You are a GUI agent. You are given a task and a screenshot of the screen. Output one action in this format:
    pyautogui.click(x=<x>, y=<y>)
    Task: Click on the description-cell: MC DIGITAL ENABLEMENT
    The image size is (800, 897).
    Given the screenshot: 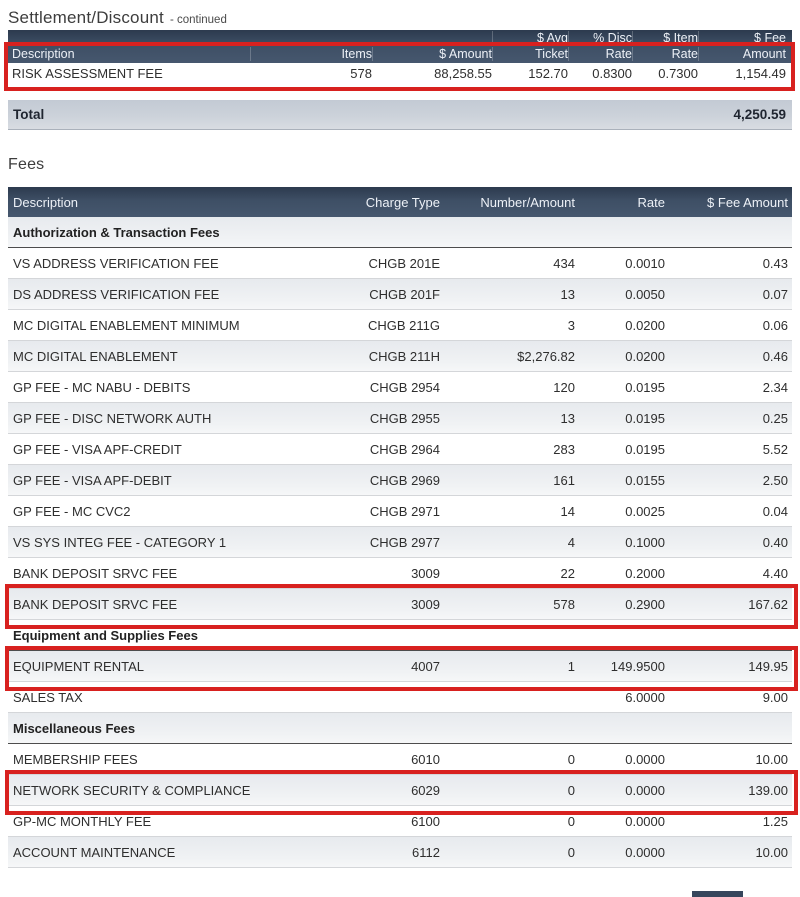 What is the action you would take?
    pyautogui.click(x=95, y=356)
    